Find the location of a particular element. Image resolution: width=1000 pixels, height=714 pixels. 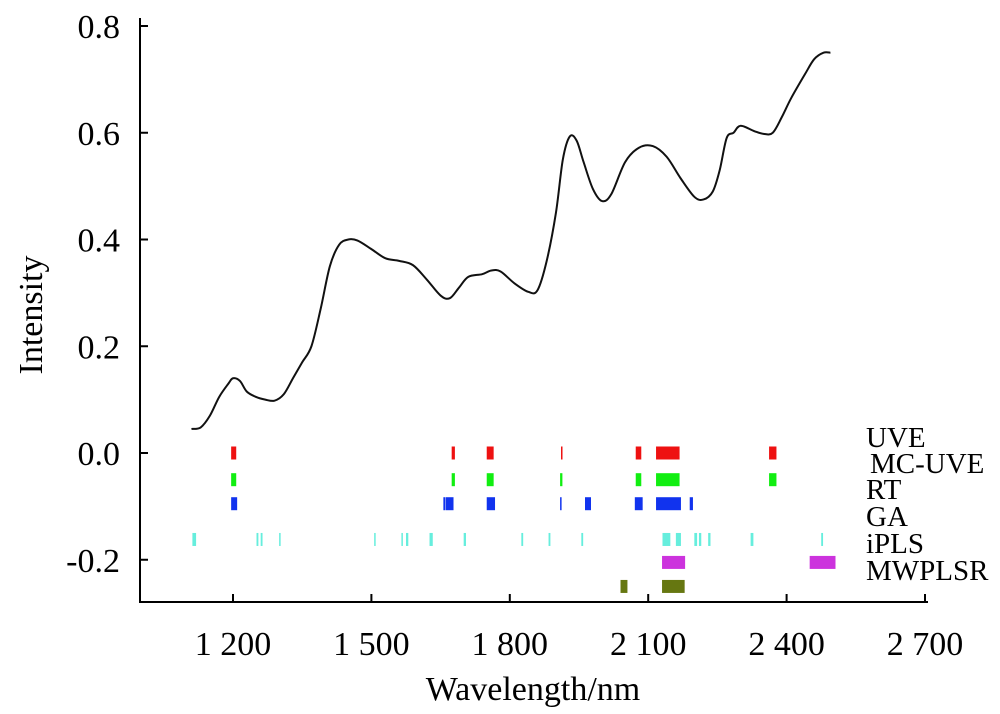

legend-label: UVE is located at coordinates (896, 438).